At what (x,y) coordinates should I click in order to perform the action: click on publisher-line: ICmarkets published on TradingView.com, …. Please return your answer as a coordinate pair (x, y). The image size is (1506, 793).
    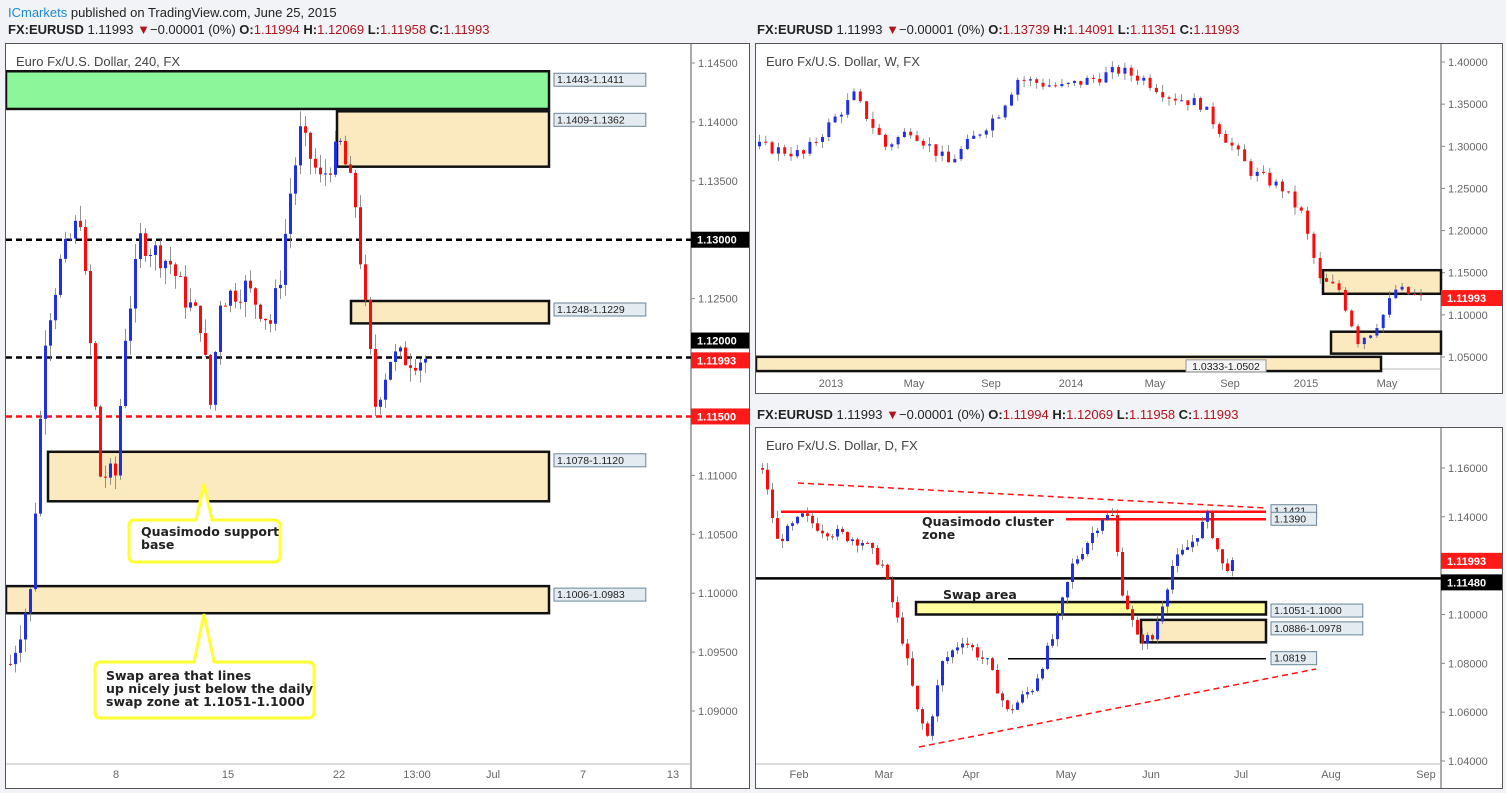
    Looking at the image, I should click on (172, 12).